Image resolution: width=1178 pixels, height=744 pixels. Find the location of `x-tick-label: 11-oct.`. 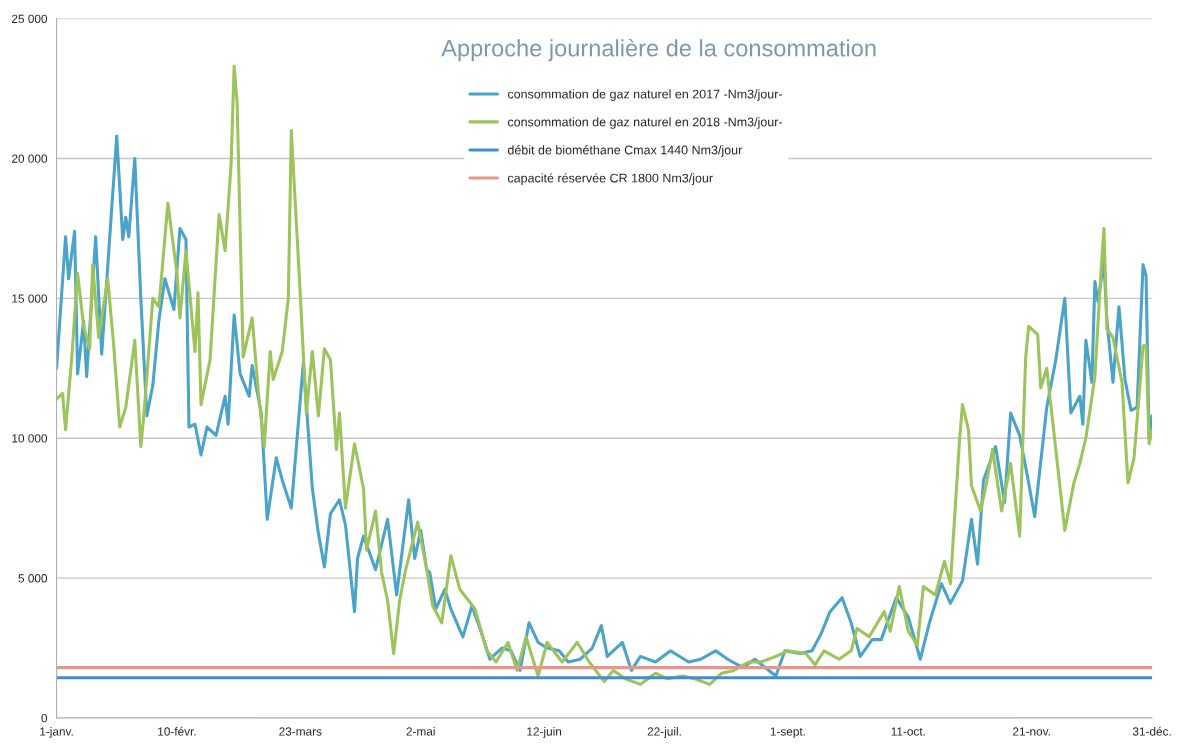

x-tick-label: 11-oct. is located at coordinates (908, 731).